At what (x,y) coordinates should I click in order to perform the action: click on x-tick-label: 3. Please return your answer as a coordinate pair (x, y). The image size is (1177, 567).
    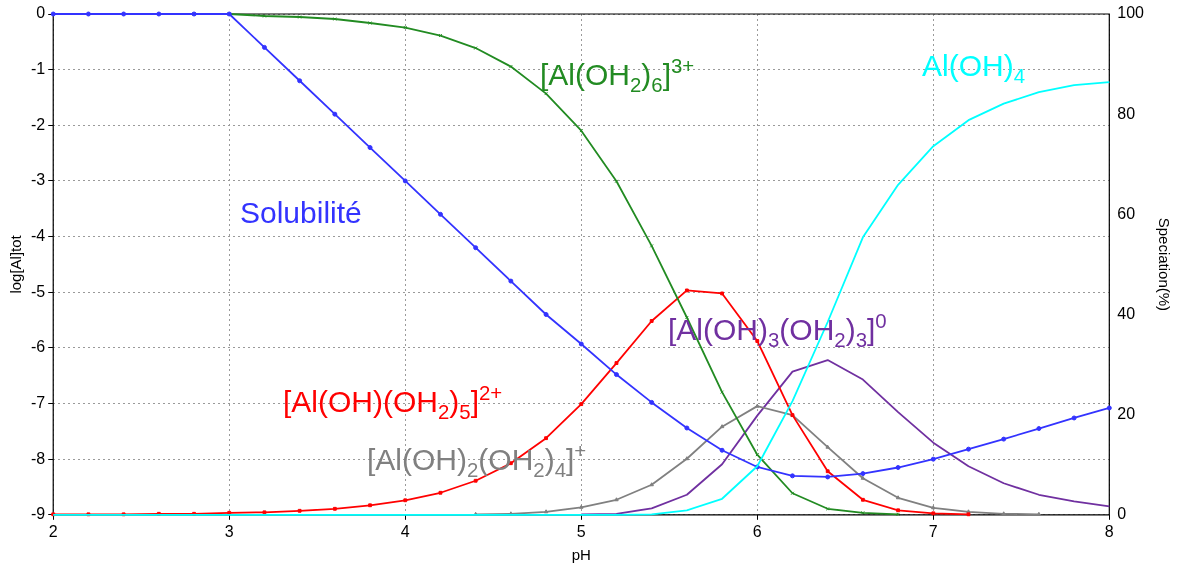
    Looking at the image, I should click on (229, 531).